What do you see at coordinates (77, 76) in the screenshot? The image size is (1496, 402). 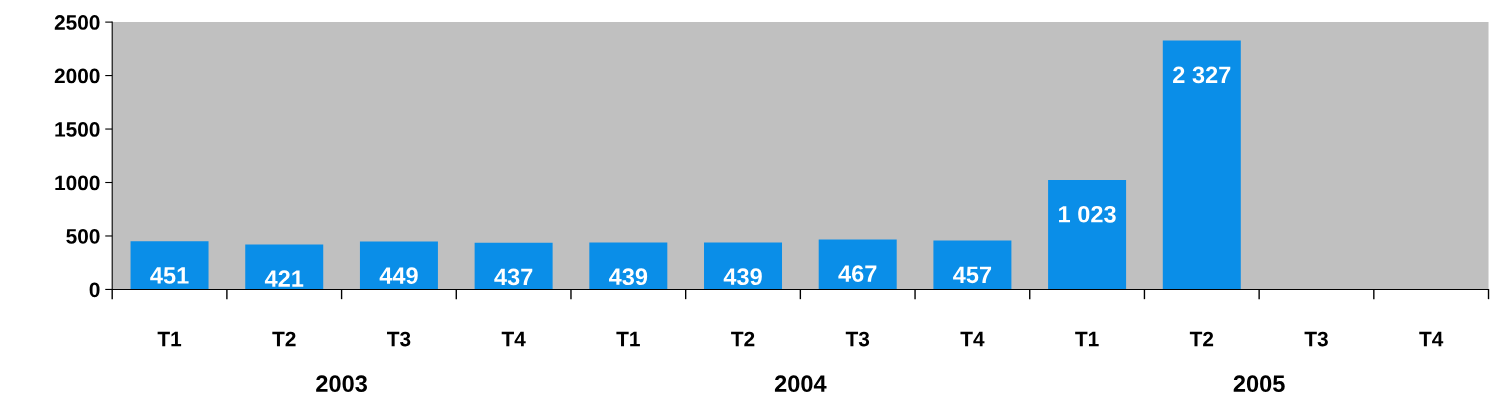 I see `y-tick-label: 2000` at bounding box center [77, 76].